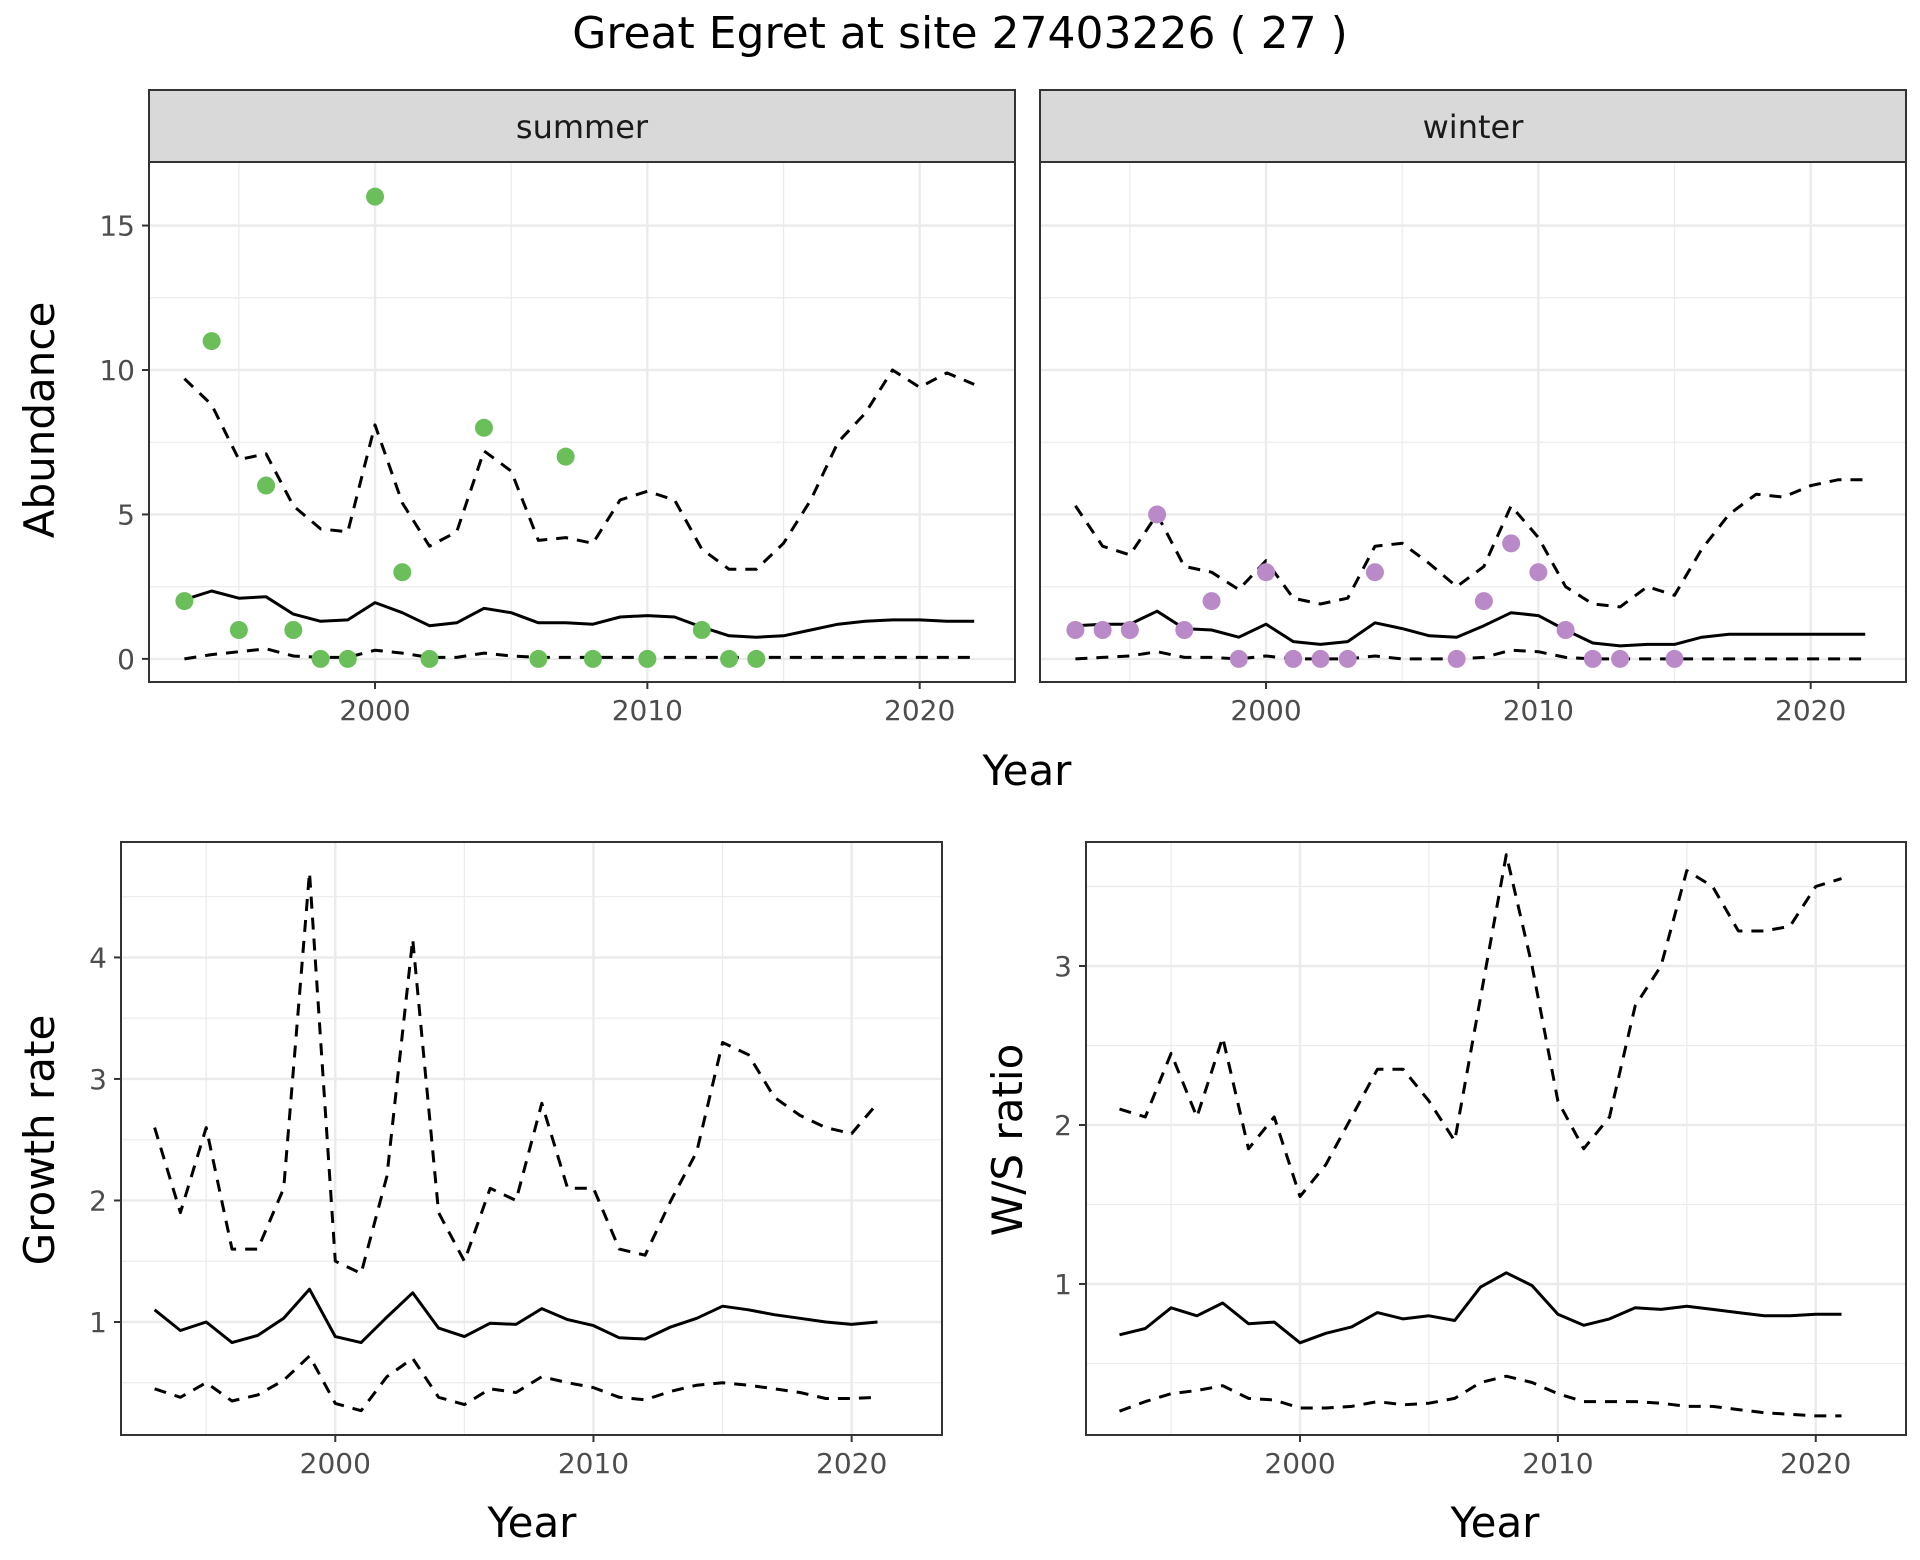  I want to click on ratio-y-title: W/S ratio, so click(1007, 1140).